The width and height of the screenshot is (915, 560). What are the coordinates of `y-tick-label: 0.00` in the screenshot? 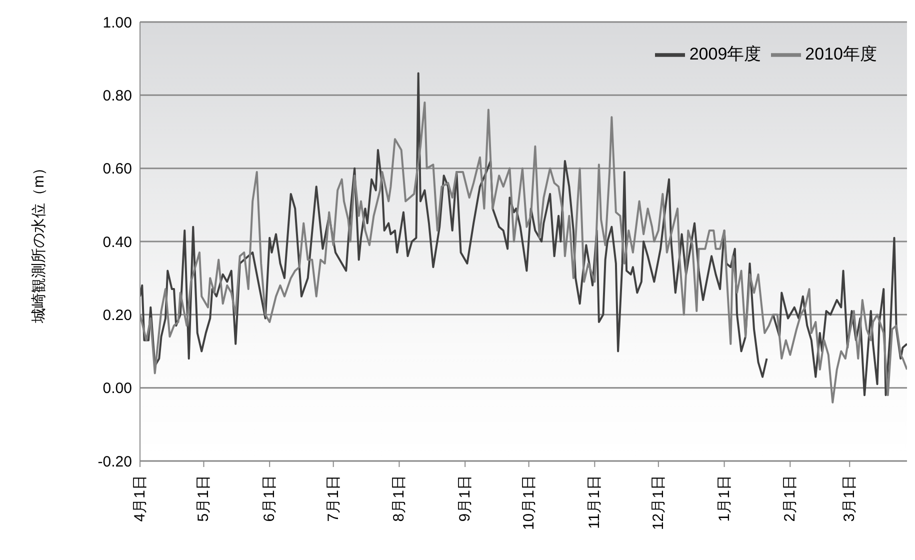 It's located at (117, 389).